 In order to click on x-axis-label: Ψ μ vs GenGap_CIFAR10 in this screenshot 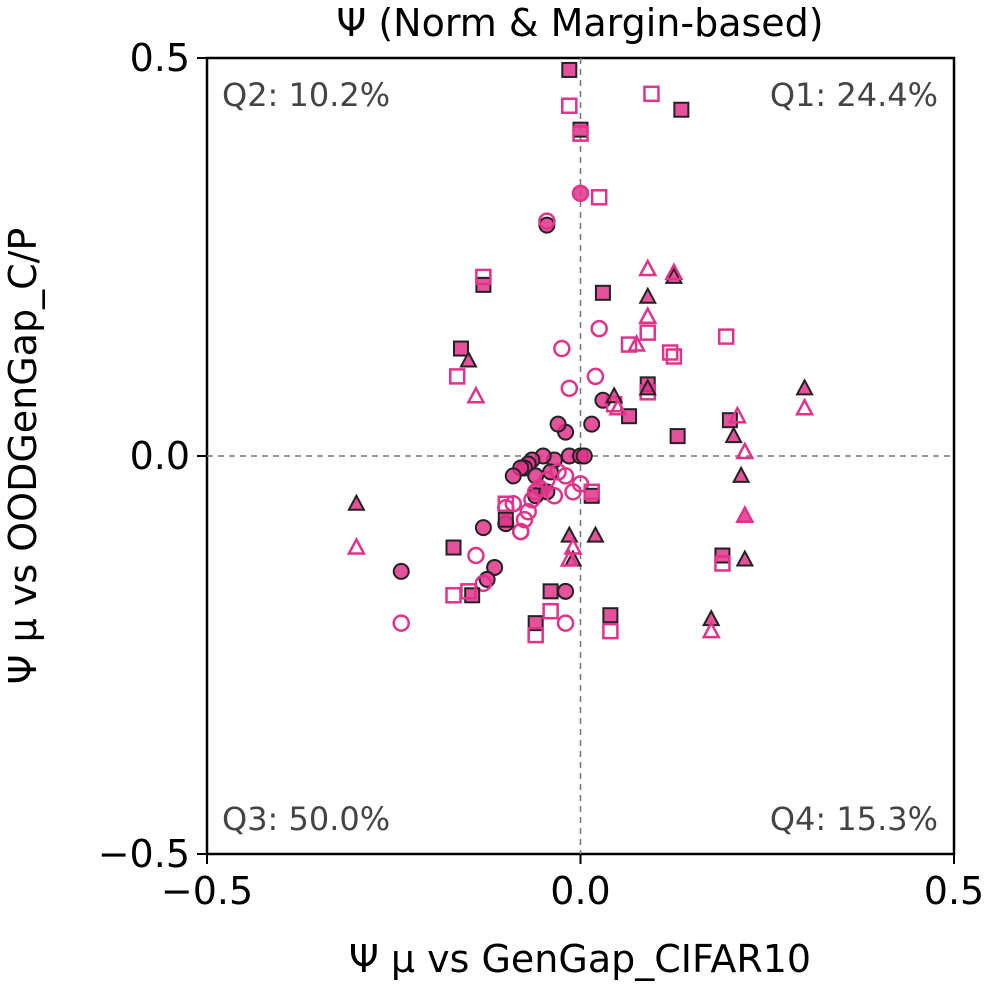, I will do `click(580, 959)`.